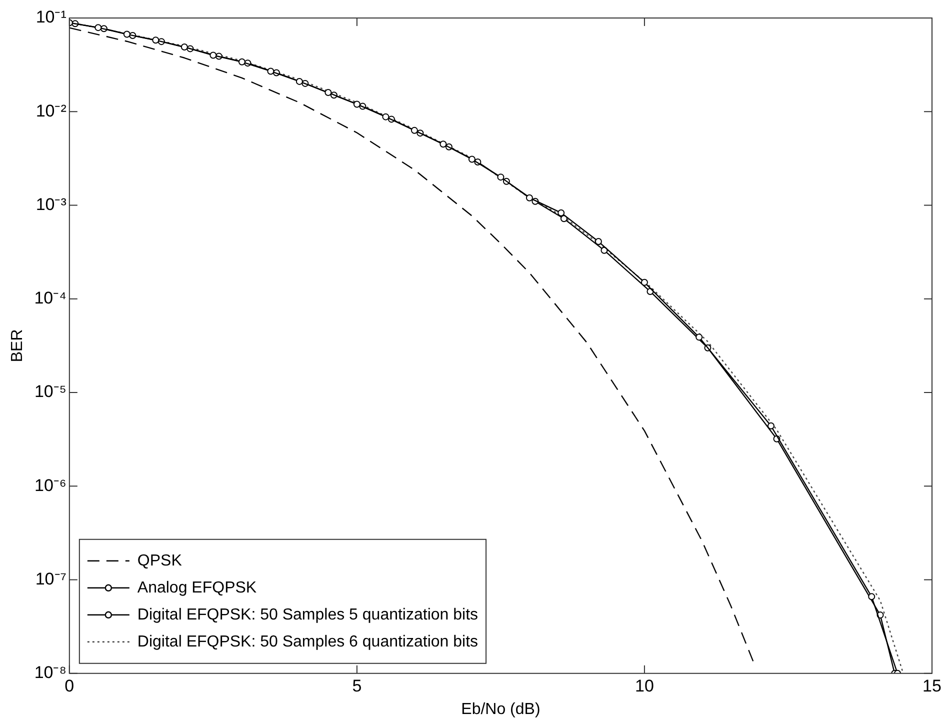 Image resolution: width=950 pixels, height=727 pixels. What do you see at coordinates (69, 686) in the screenshot?
I see `x-tick-label: 0` at bounding box center [69, 686].